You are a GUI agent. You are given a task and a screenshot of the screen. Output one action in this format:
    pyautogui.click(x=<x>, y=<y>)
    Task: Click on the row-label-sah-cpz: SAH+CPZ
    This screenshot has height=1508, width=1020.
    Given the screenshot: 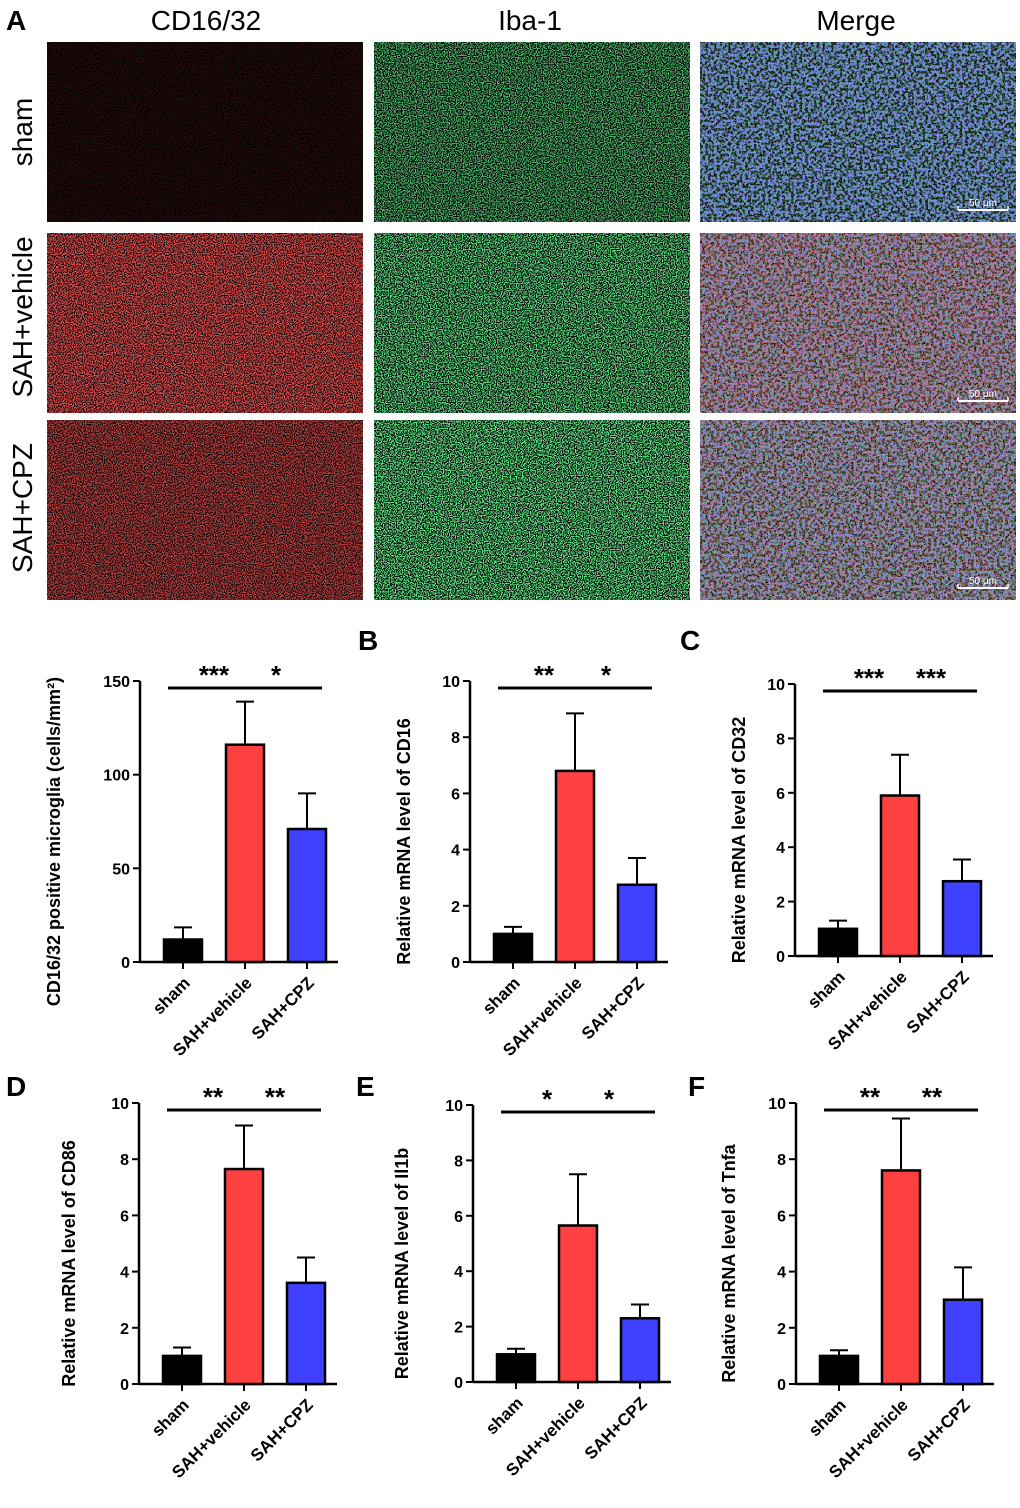 What is the action you would take?
    pyautogui.click(x=22, y=508)
    